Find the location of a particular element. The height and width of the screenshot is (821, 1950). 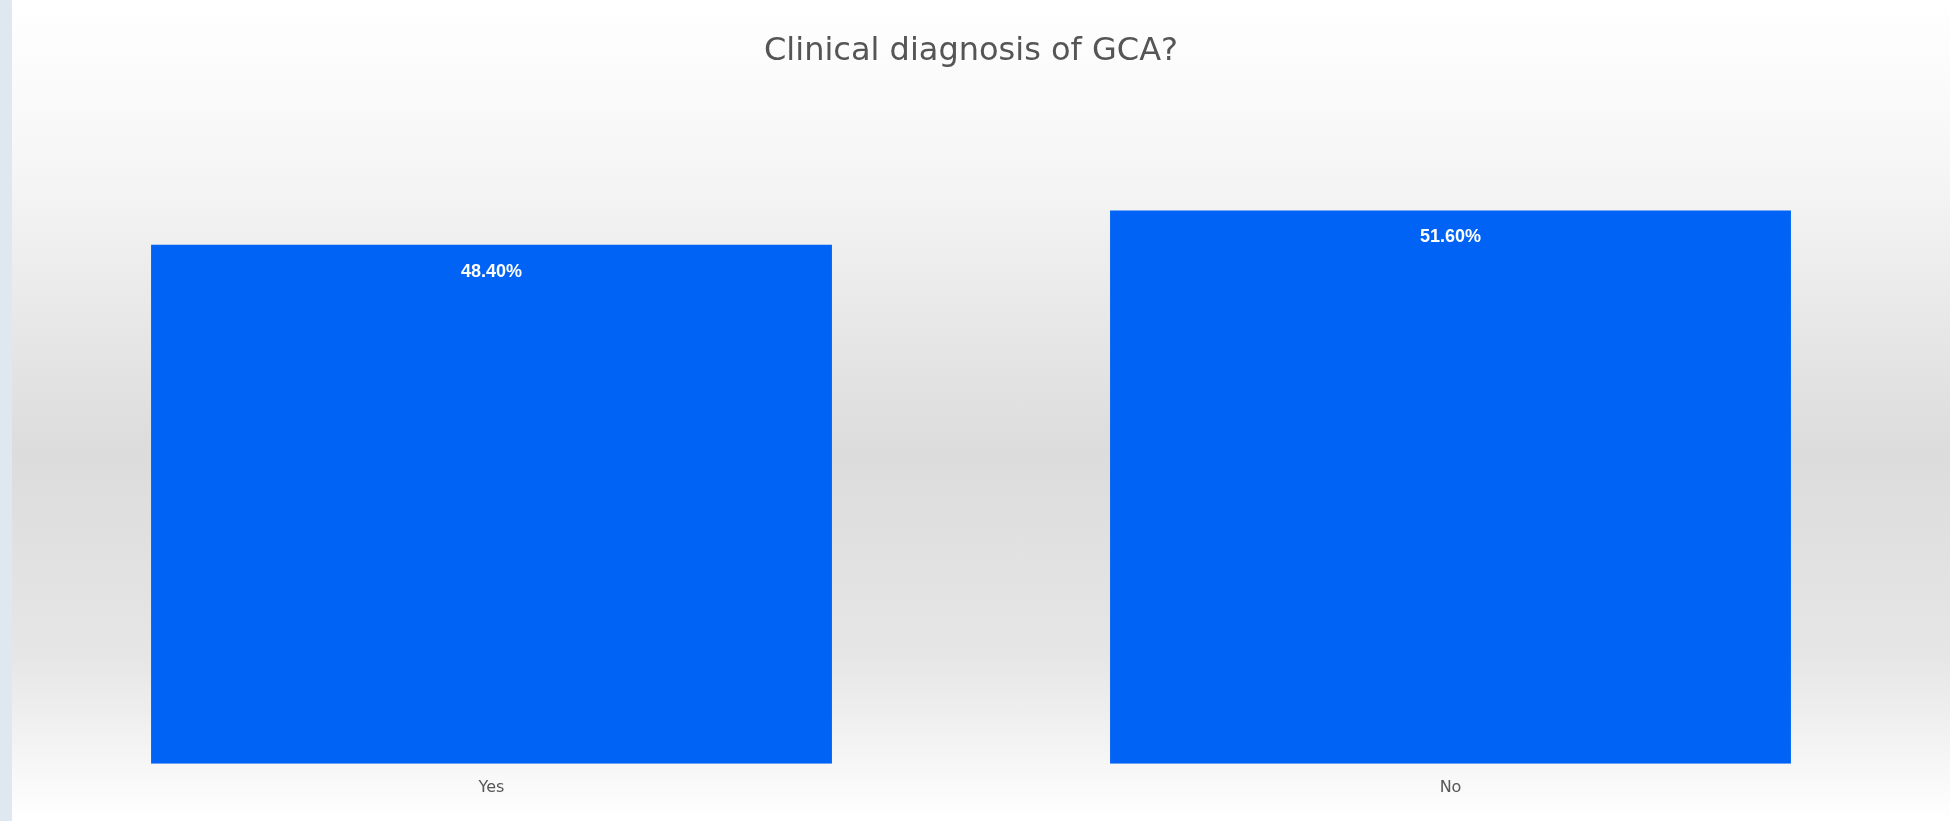

chart-title: Clinical diagnosis of GCA? is located at coordinates (971, 48).